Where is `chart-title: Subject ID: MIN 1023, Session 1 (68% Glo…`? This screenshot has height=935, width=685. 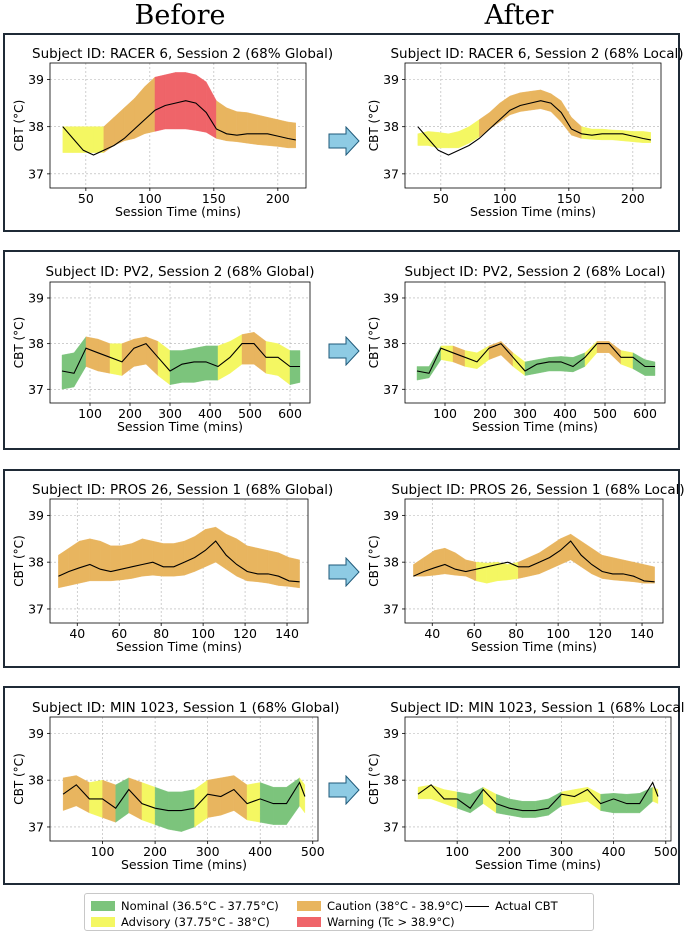
chart-title: Subject ID: MIN 1023, Session 1 (68% Glo… is located at coordinates (186, 708).